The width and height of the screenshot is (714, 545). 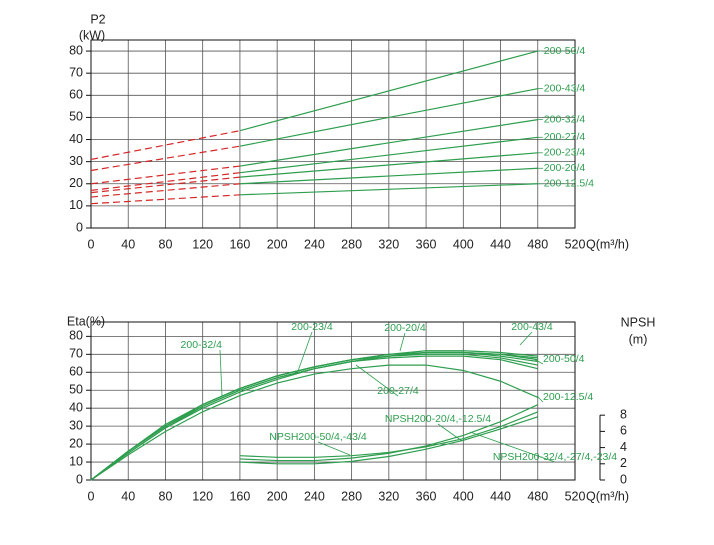 What do you see at coordinates (638, 322) in the screenshot?
I see `y2-axis-label: NPSH` at bounding box center [638, 322].